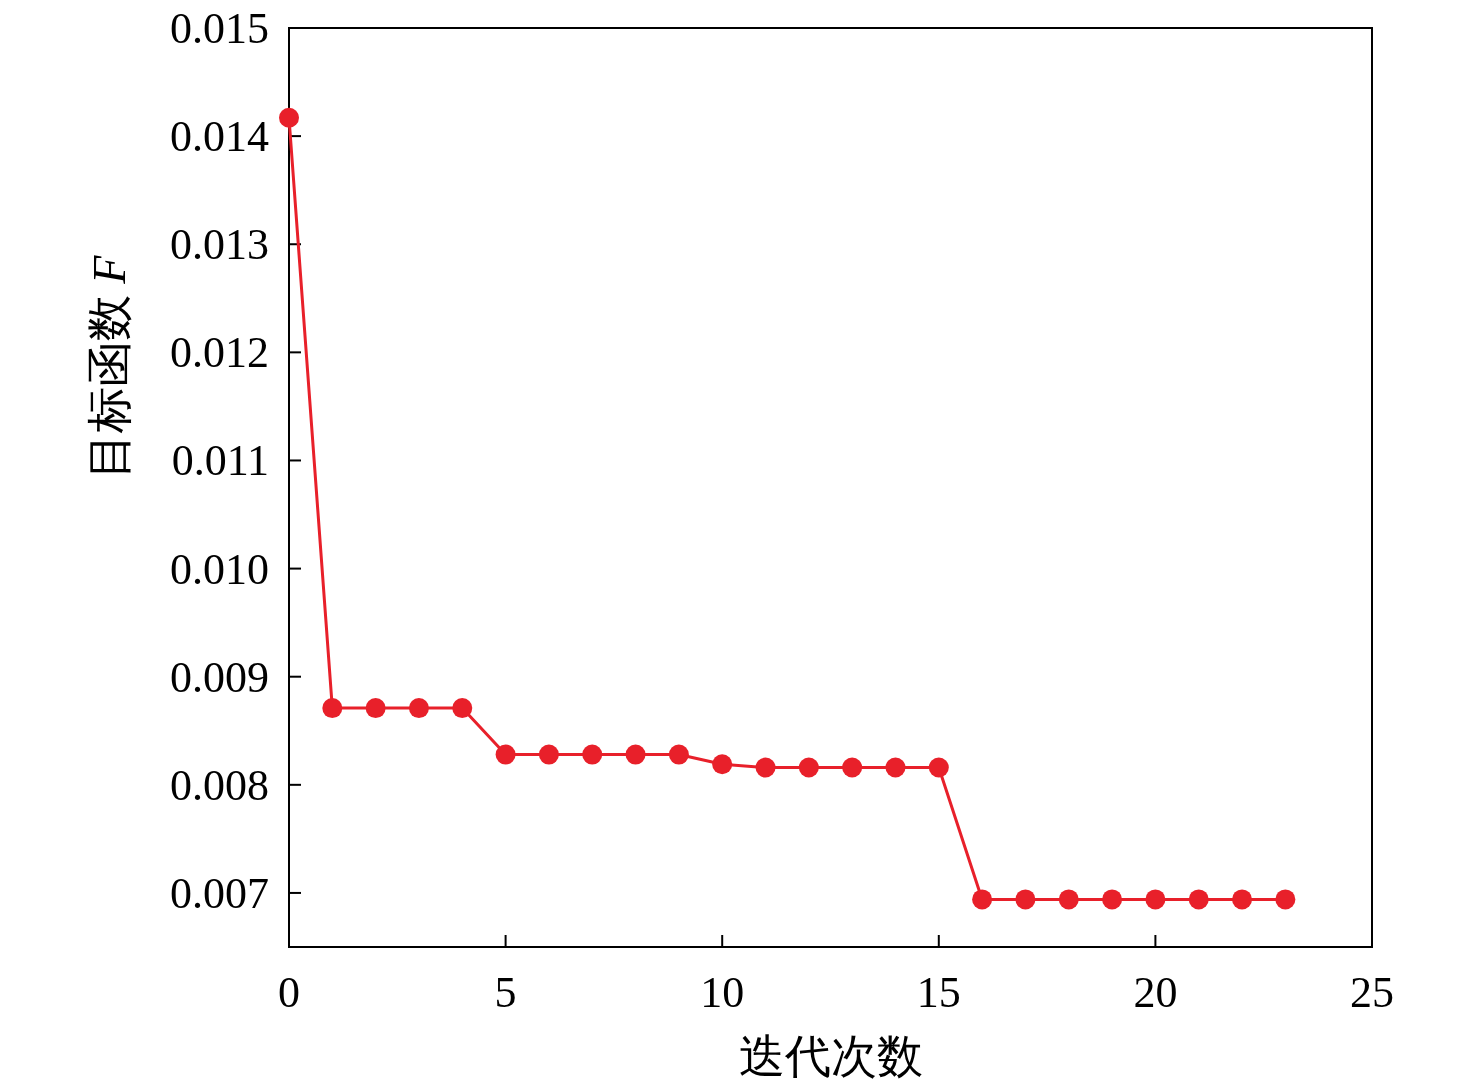 Image resolution: width=1476 pixels, height=1089 pixels. What do you see at coordinates (219, 785) in the screenshot?
I see `y-tick-label: 0.008` at bounding box center [219, 785].